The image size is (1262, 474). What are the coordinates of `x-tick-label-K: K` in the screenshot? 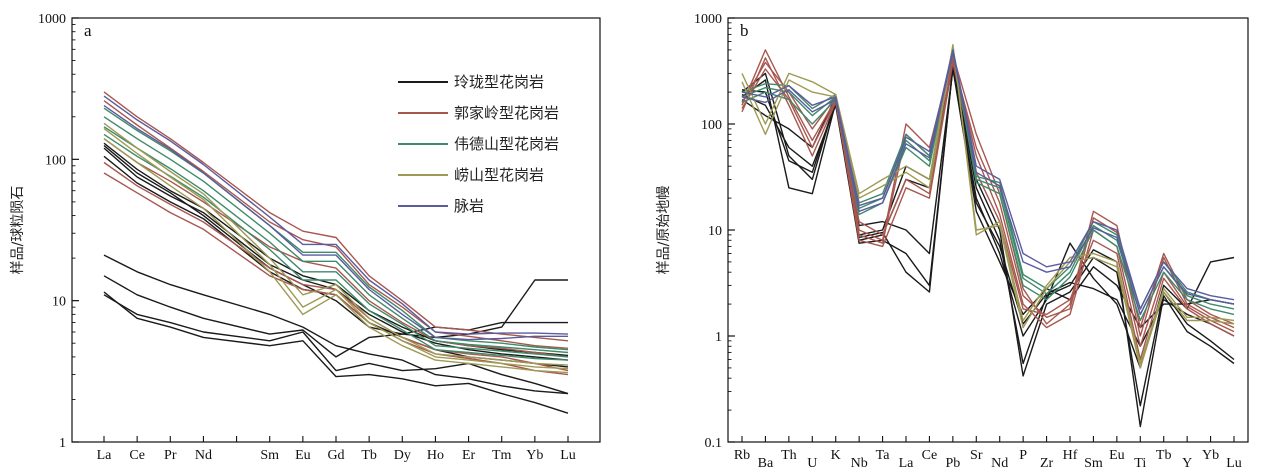 It's located at (836, 455).